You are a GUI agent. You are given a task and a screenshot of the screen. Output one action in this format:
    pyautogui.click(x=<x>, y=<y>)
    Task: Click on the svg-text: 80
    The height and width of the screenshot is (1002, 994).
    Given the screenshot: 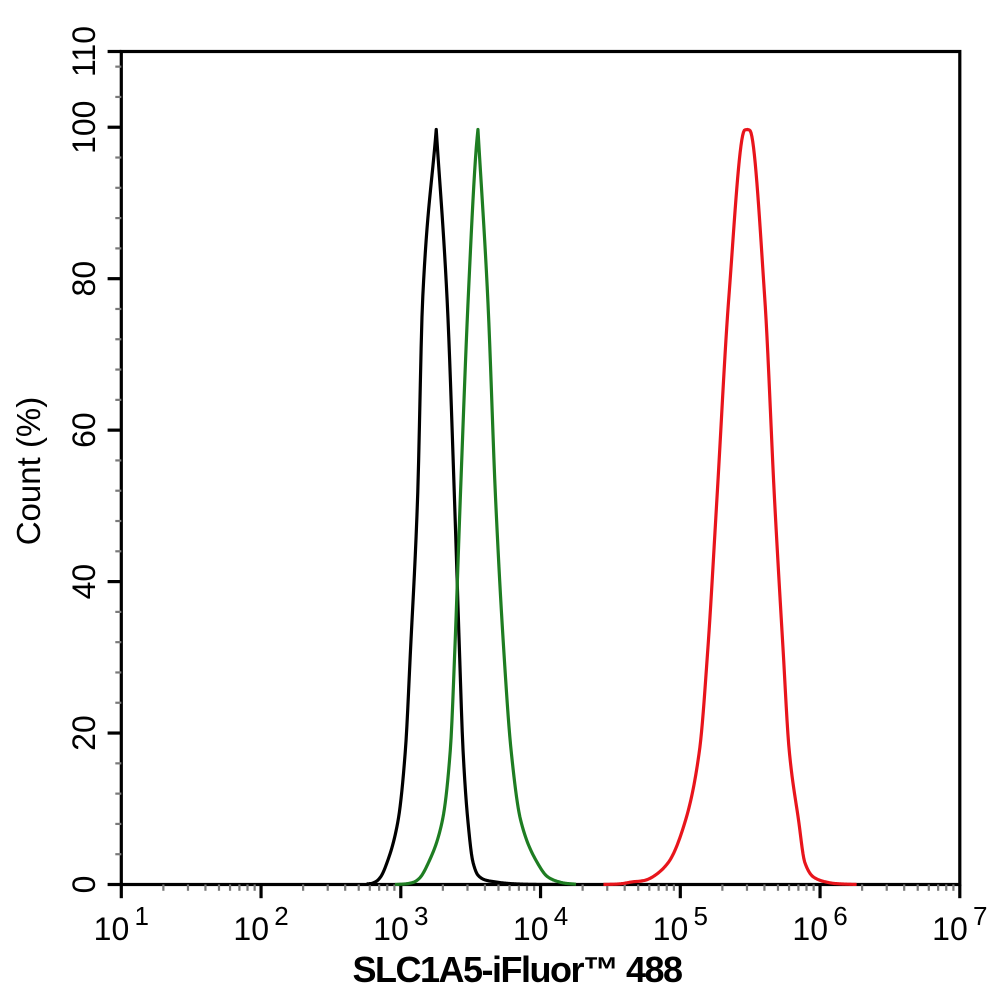 What is the action you would take?
    pyautogui.click(x=84, y=279)
    